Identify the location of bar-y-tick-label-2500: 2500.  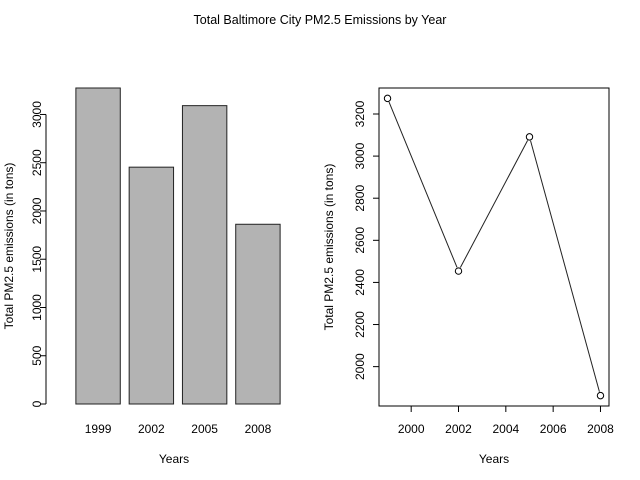
(37, 162).